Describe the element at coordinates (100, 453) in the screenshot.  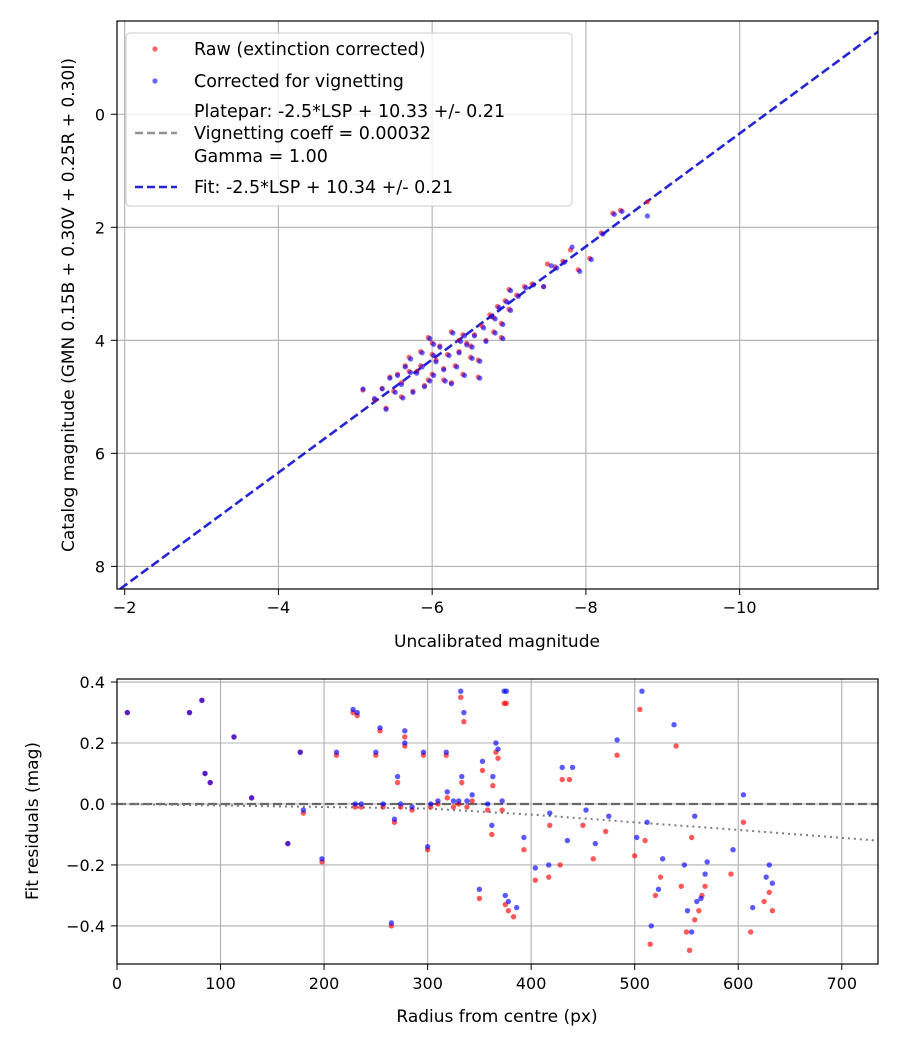
I see `top-y-tick-label: 6` at that location.